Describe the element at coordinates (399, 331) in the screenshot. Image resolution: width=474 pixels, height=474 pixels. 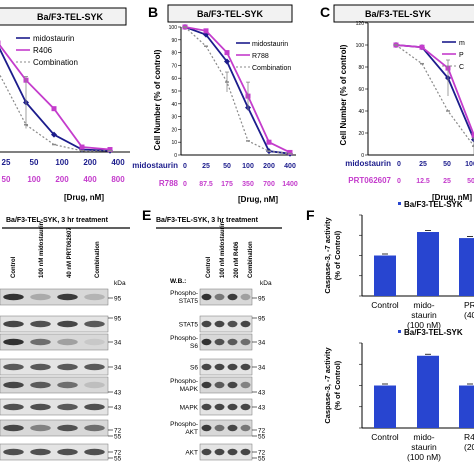
I see `legend-swatch` at that location.